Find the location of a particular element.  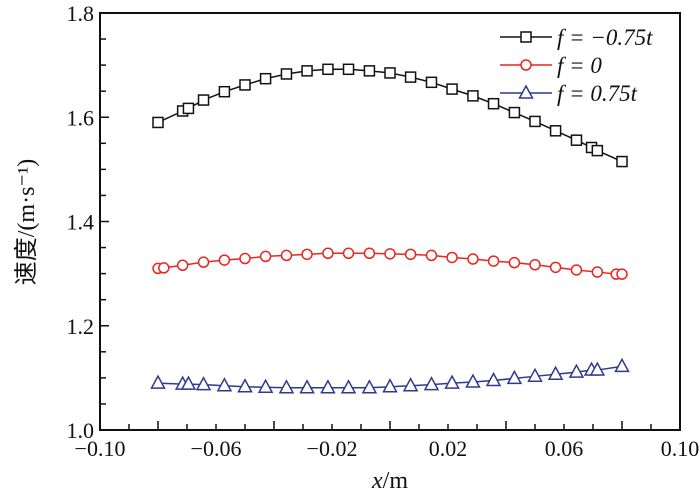

y-tick-label: 1.6 is located at coordinates (81, 117).